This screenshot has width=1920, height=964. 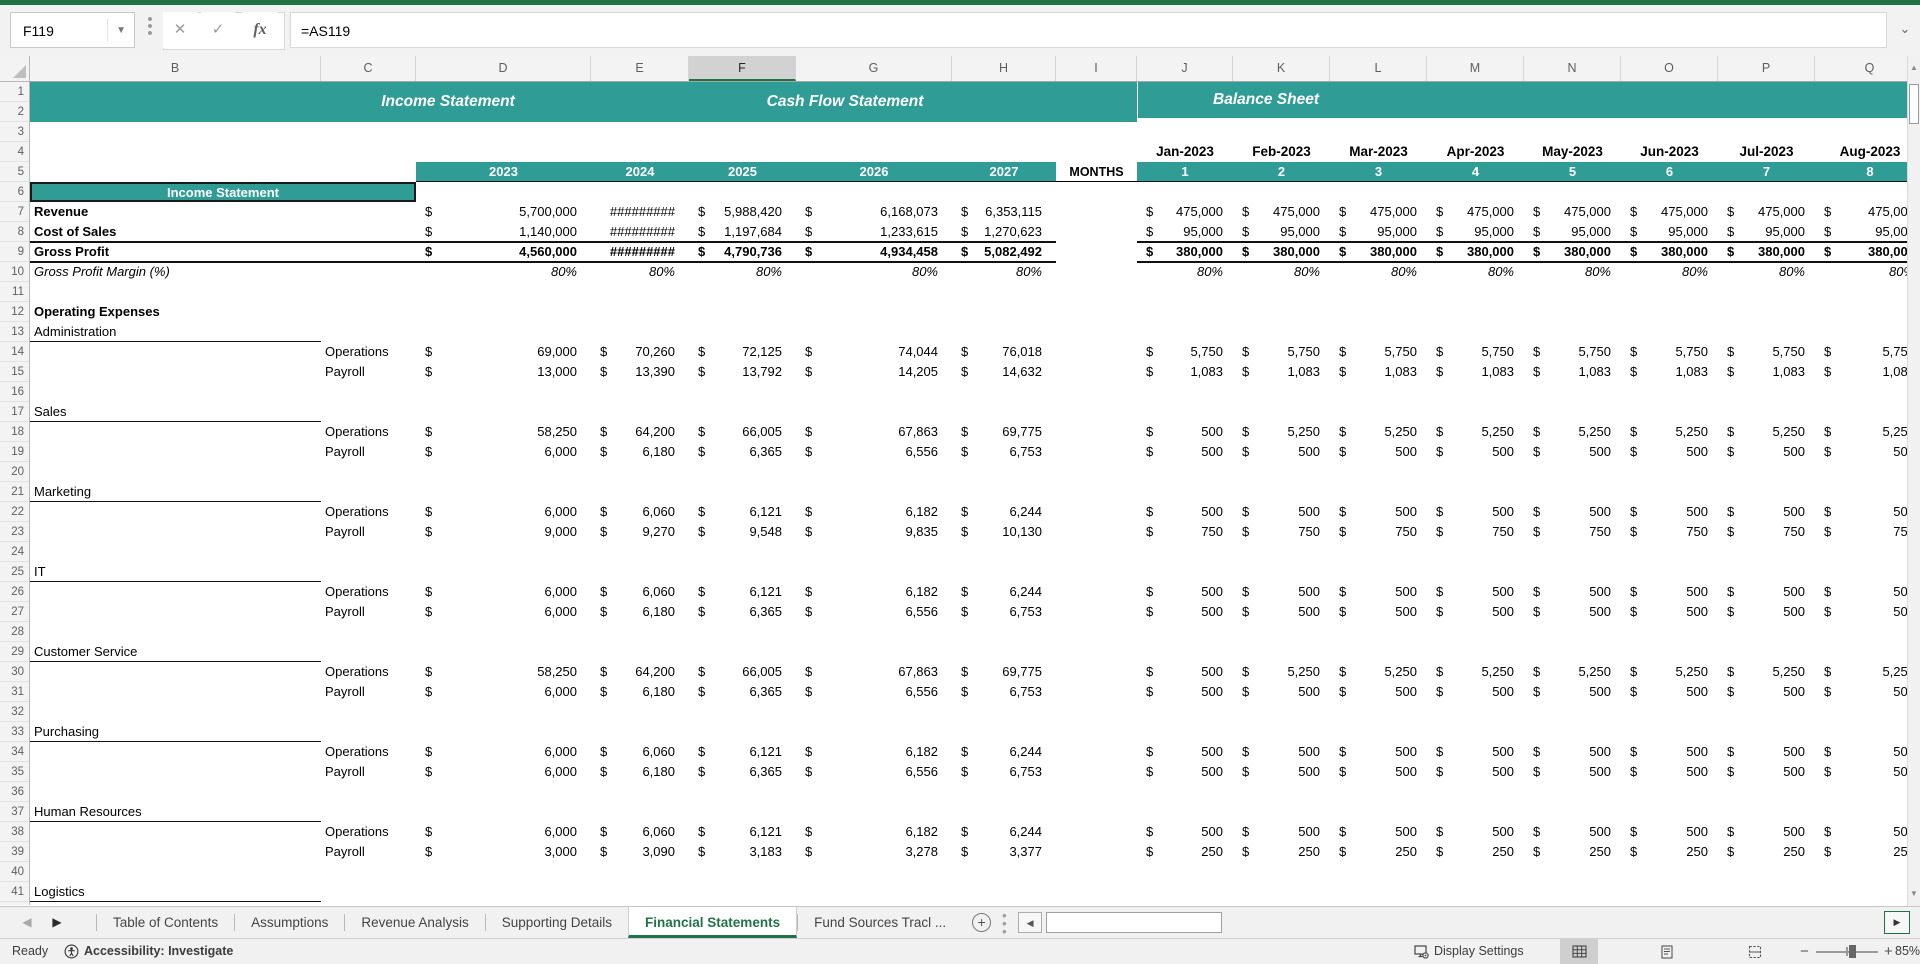 What do you see at coordinates (742, 171) in the screenshot?
I see `year-header-2025: 2025` at bounding box center [742, 171].